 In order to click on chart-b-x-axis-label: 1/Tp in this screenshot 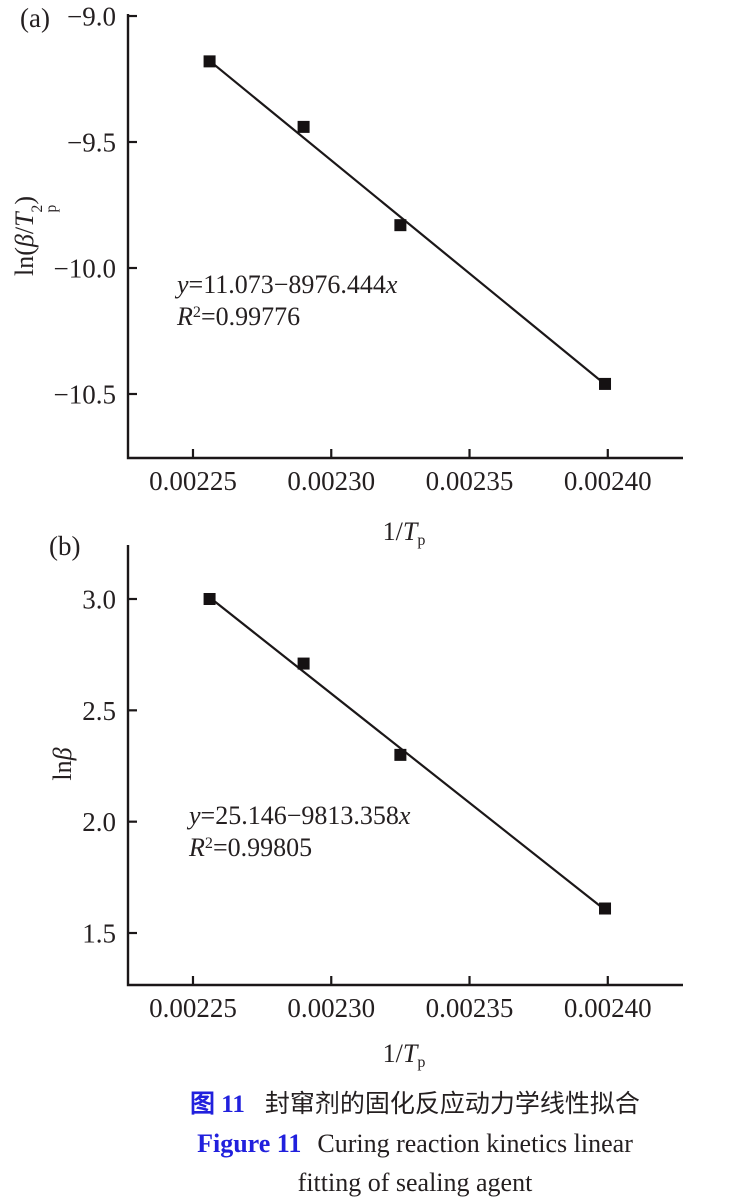, I will do `click(404, 1055)`.